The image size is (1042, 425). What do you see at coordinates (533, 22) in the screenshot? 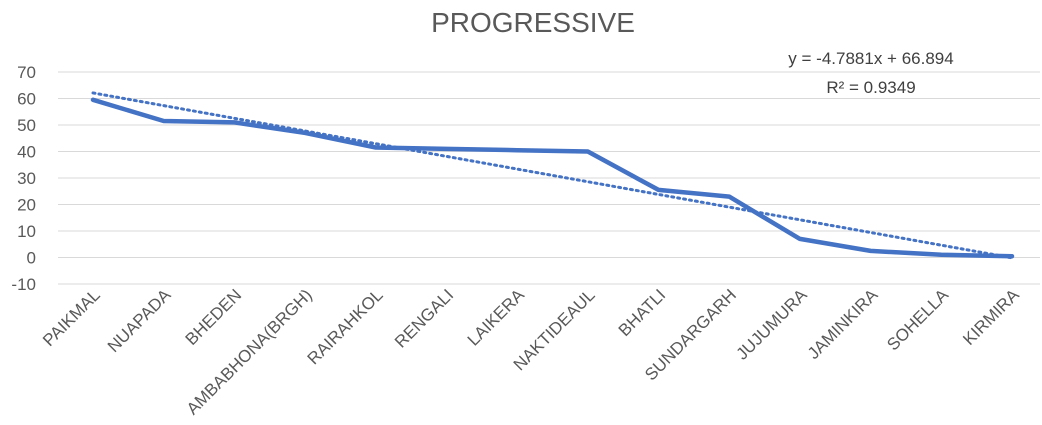
I see `chart-title: PROGRESSIVE` at bounding box center [533, 22].